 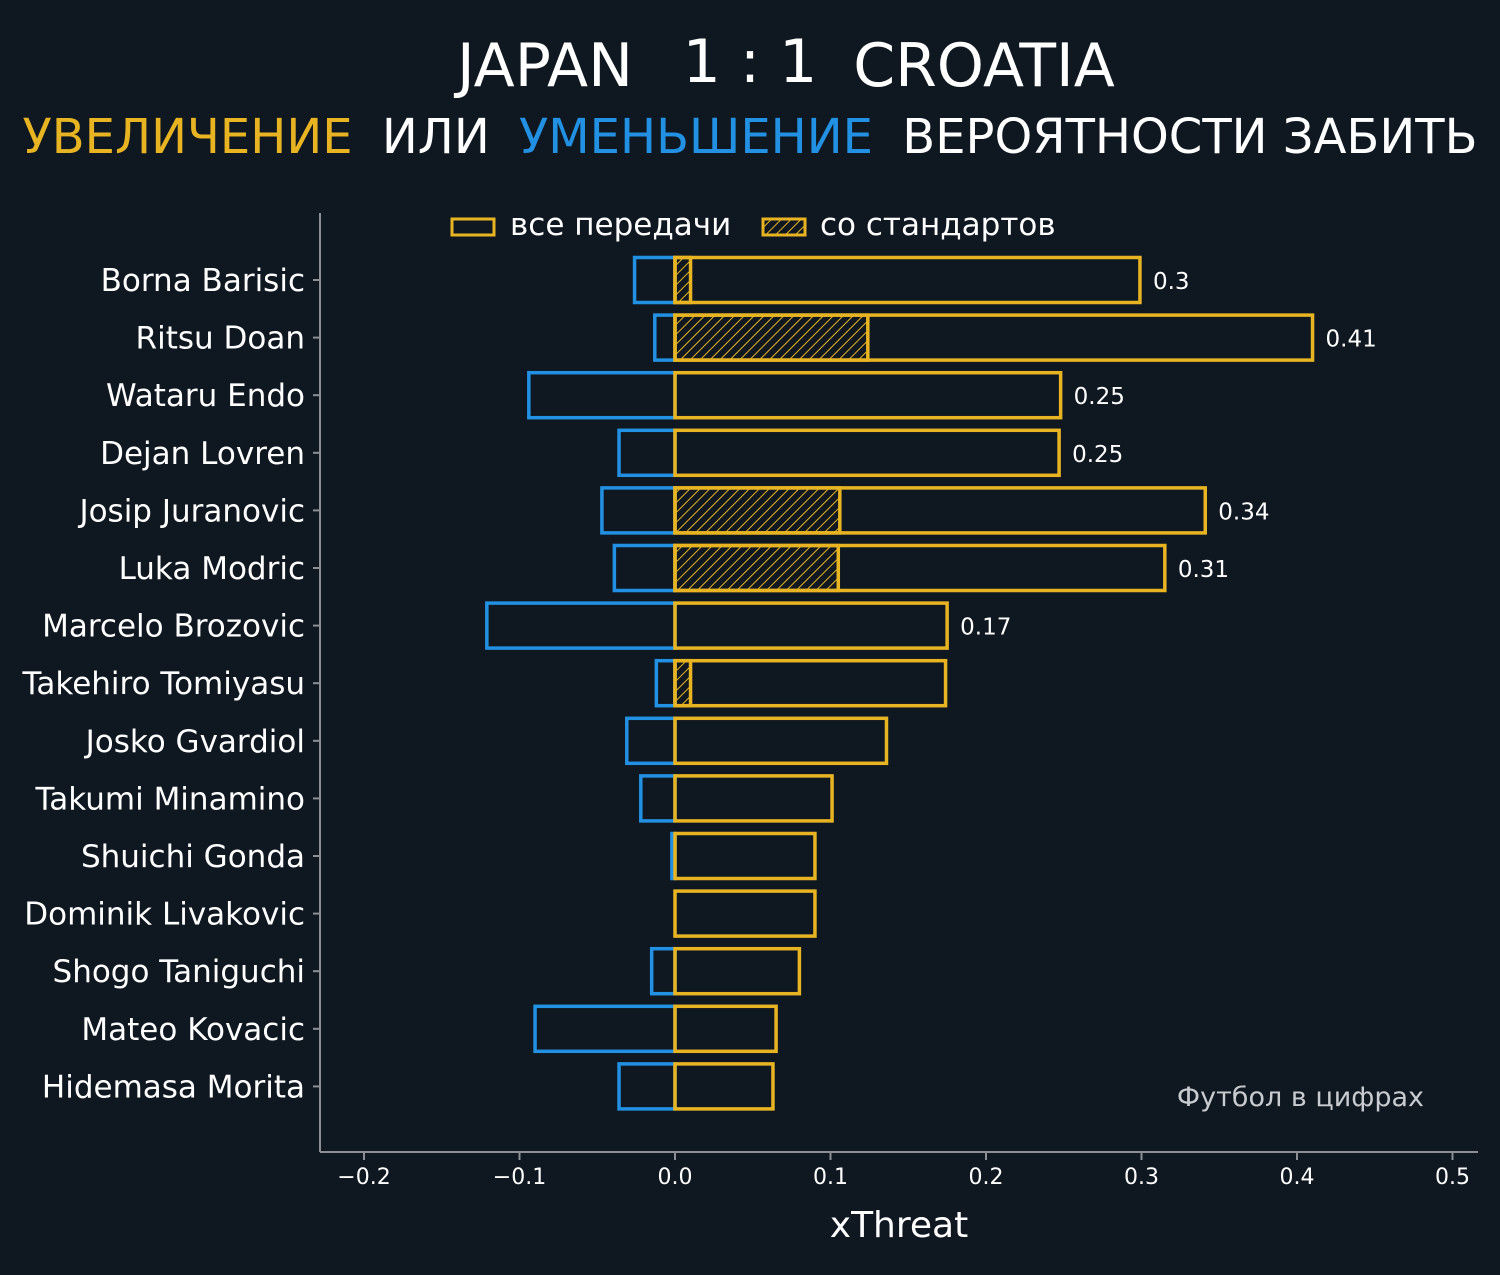 What do you see at coordinates (202, 454) in the screenshot?
I see `player-label: Dejan Lovren` at bounding box center [202, 454].